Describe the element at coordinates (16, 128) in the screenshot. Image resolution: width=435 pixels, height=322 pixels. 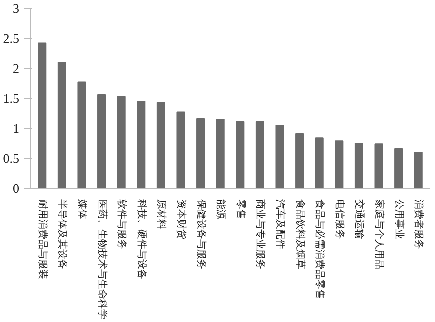
I see `y-tick-label: 1` at that location.